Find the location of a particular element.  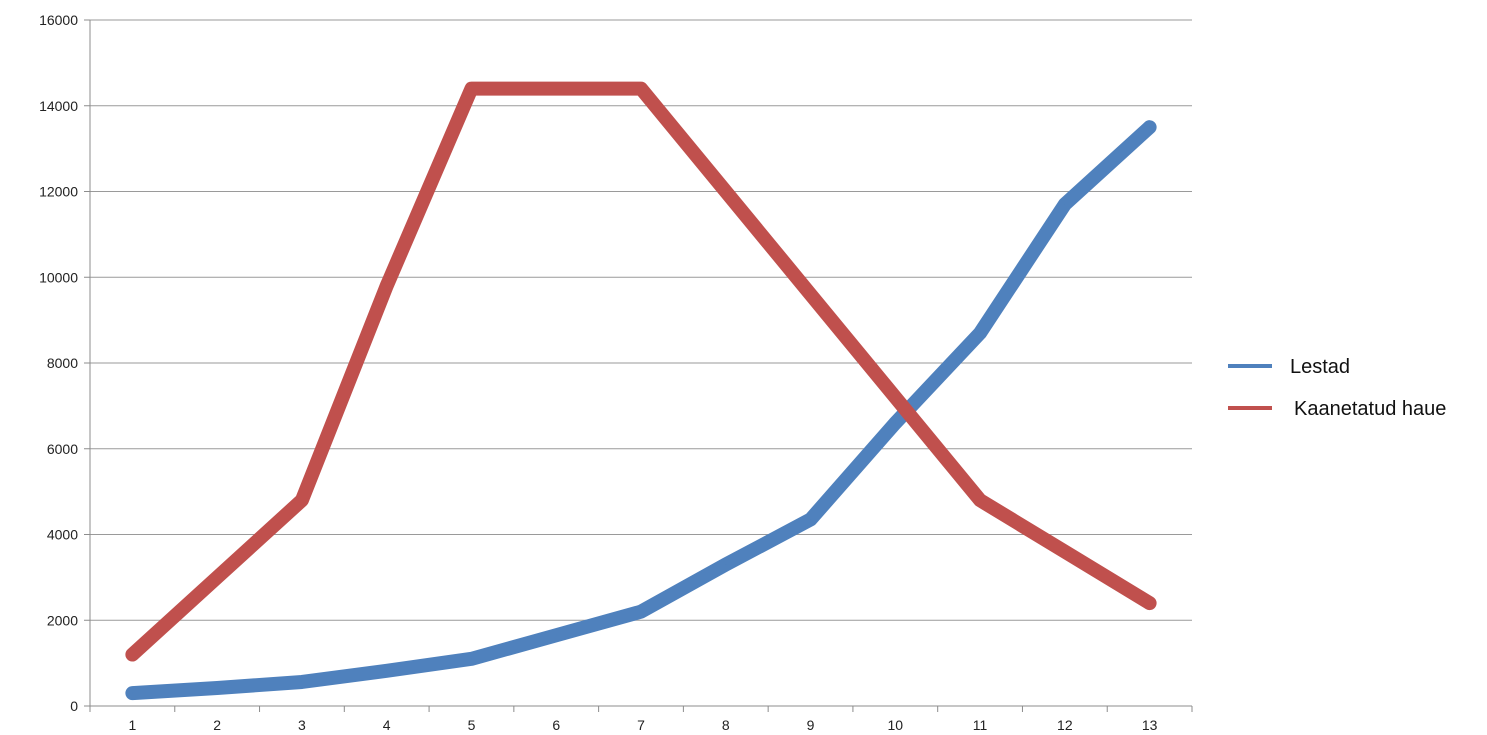

y-tick-label: 14000 is located at coordinates (58, 106).